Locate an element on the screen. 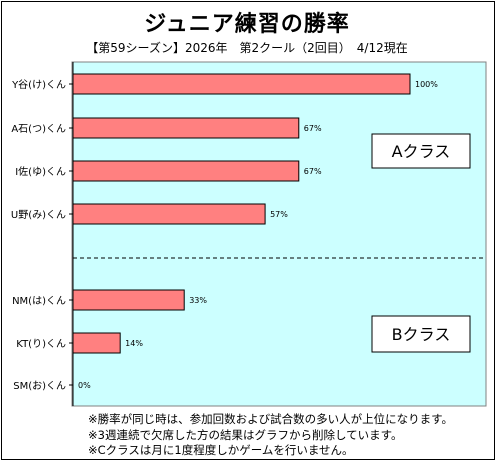  value-label: 33% is located at coordinates (198, 300).